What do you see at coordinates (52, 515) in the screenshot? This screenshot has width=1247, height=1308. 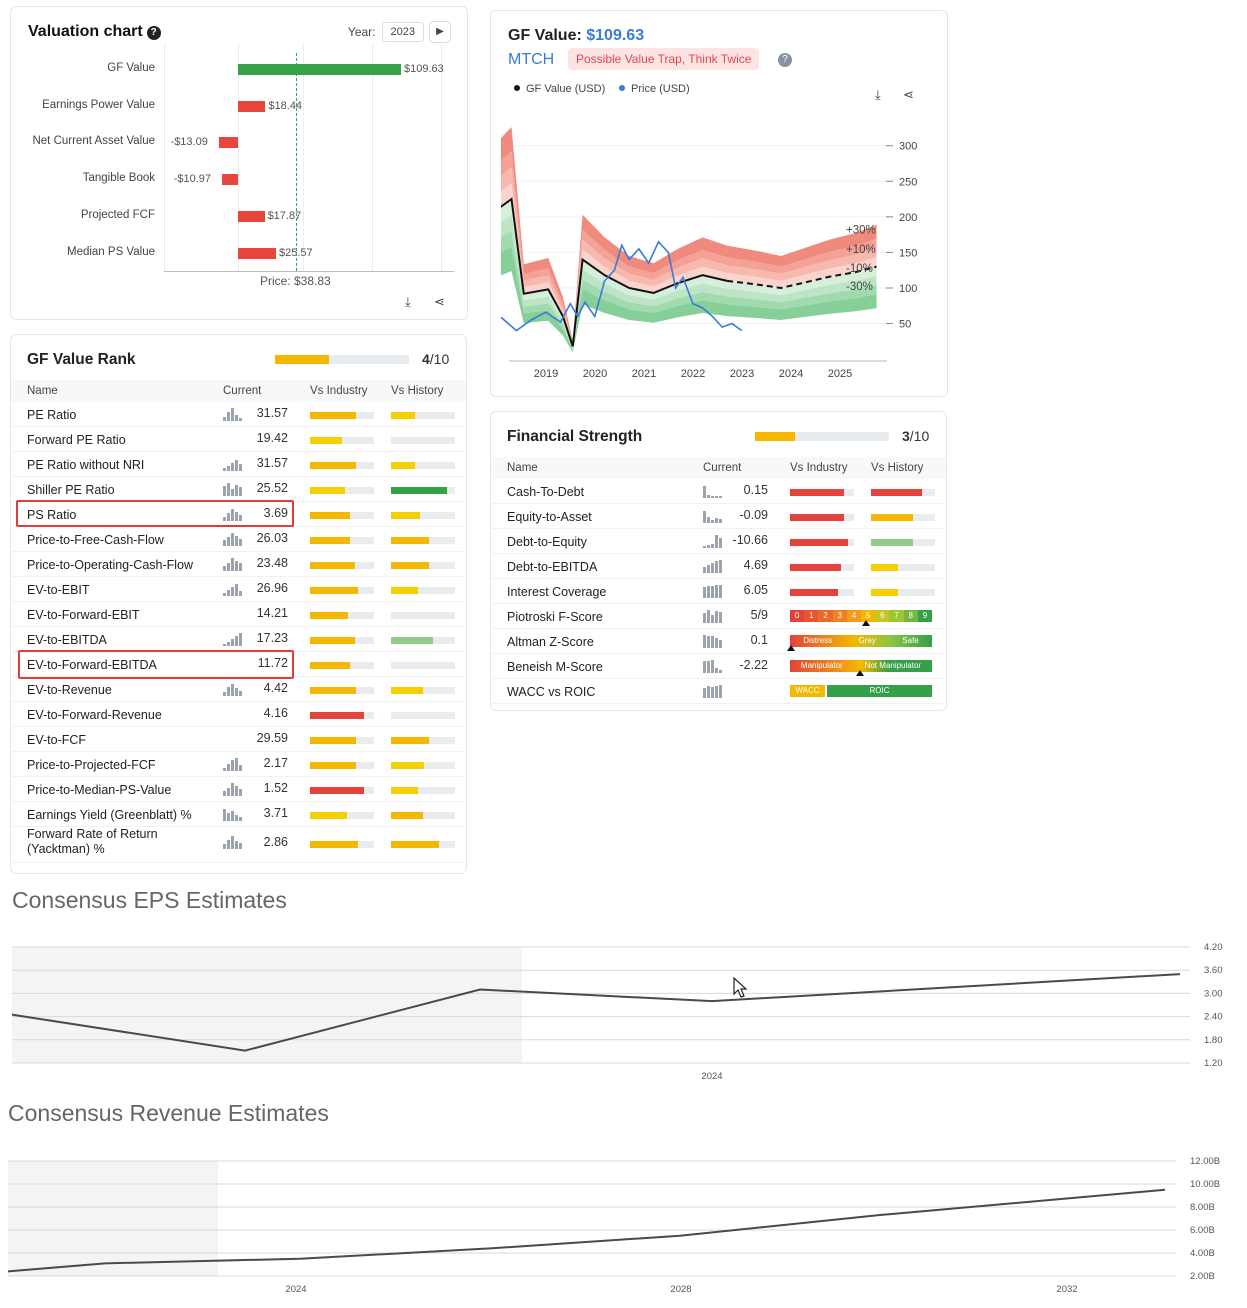 I see `rank-name: PS Ratio` at bounding box center [52, 515].